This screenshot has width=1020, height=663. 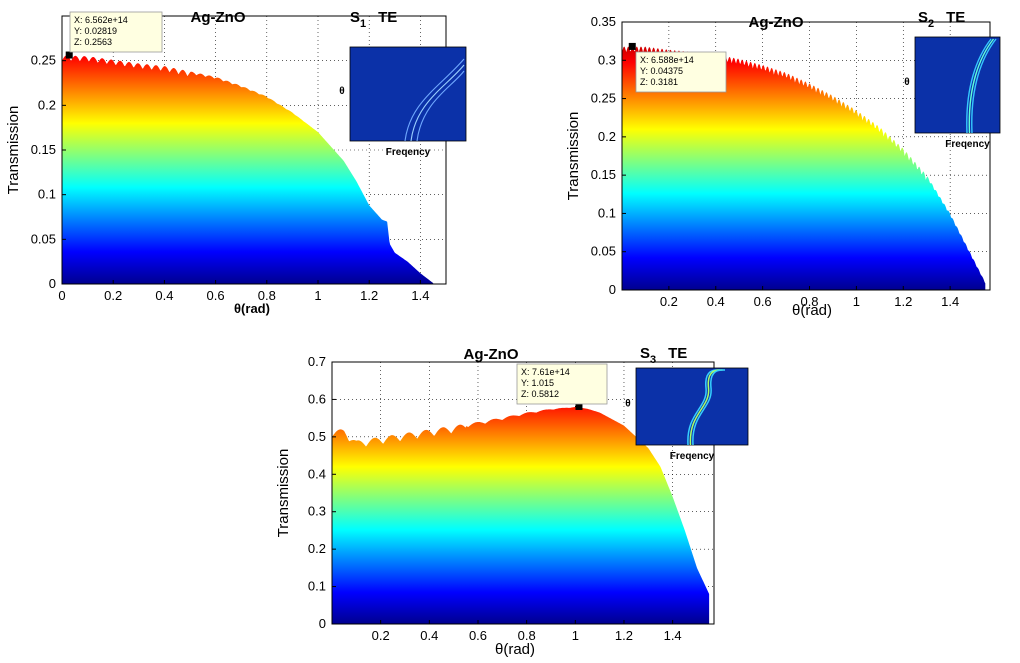 I want to click on inset-y-label: θ, so click(x=906, y=82).